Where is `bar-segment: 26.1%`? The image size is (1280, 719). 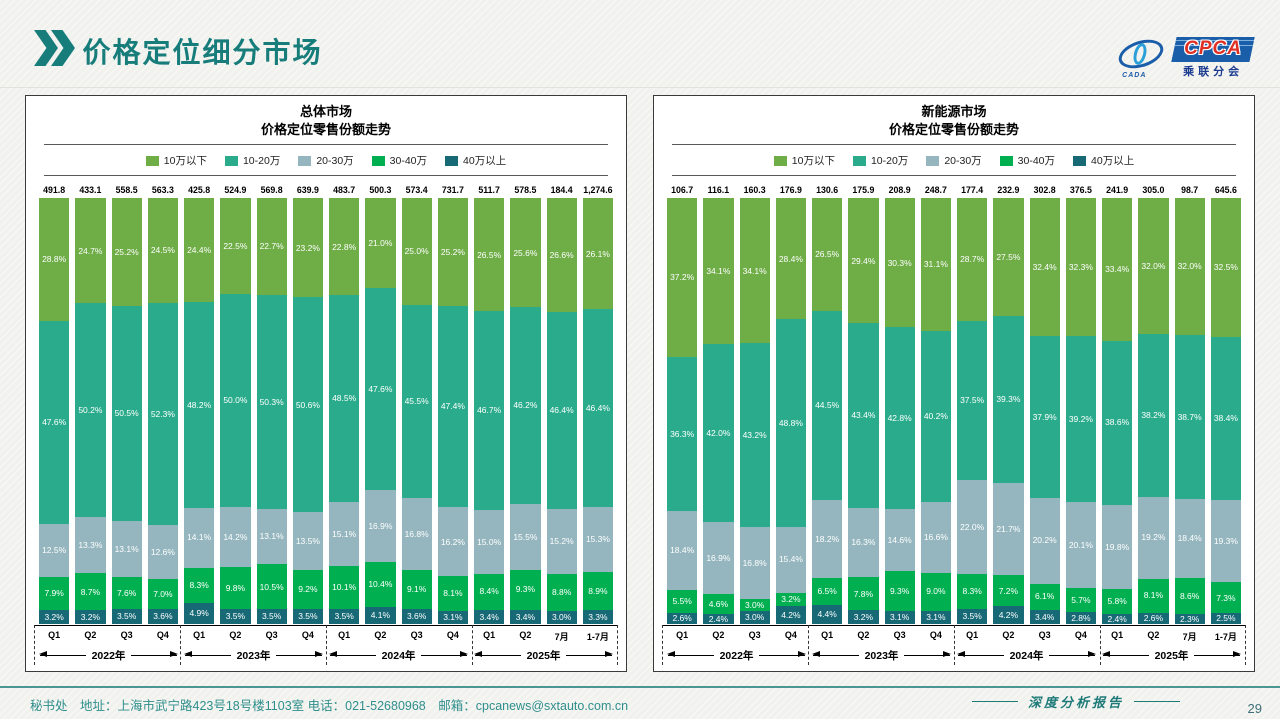 bar-segment: 26.1% is located at coordinates (597, 254).